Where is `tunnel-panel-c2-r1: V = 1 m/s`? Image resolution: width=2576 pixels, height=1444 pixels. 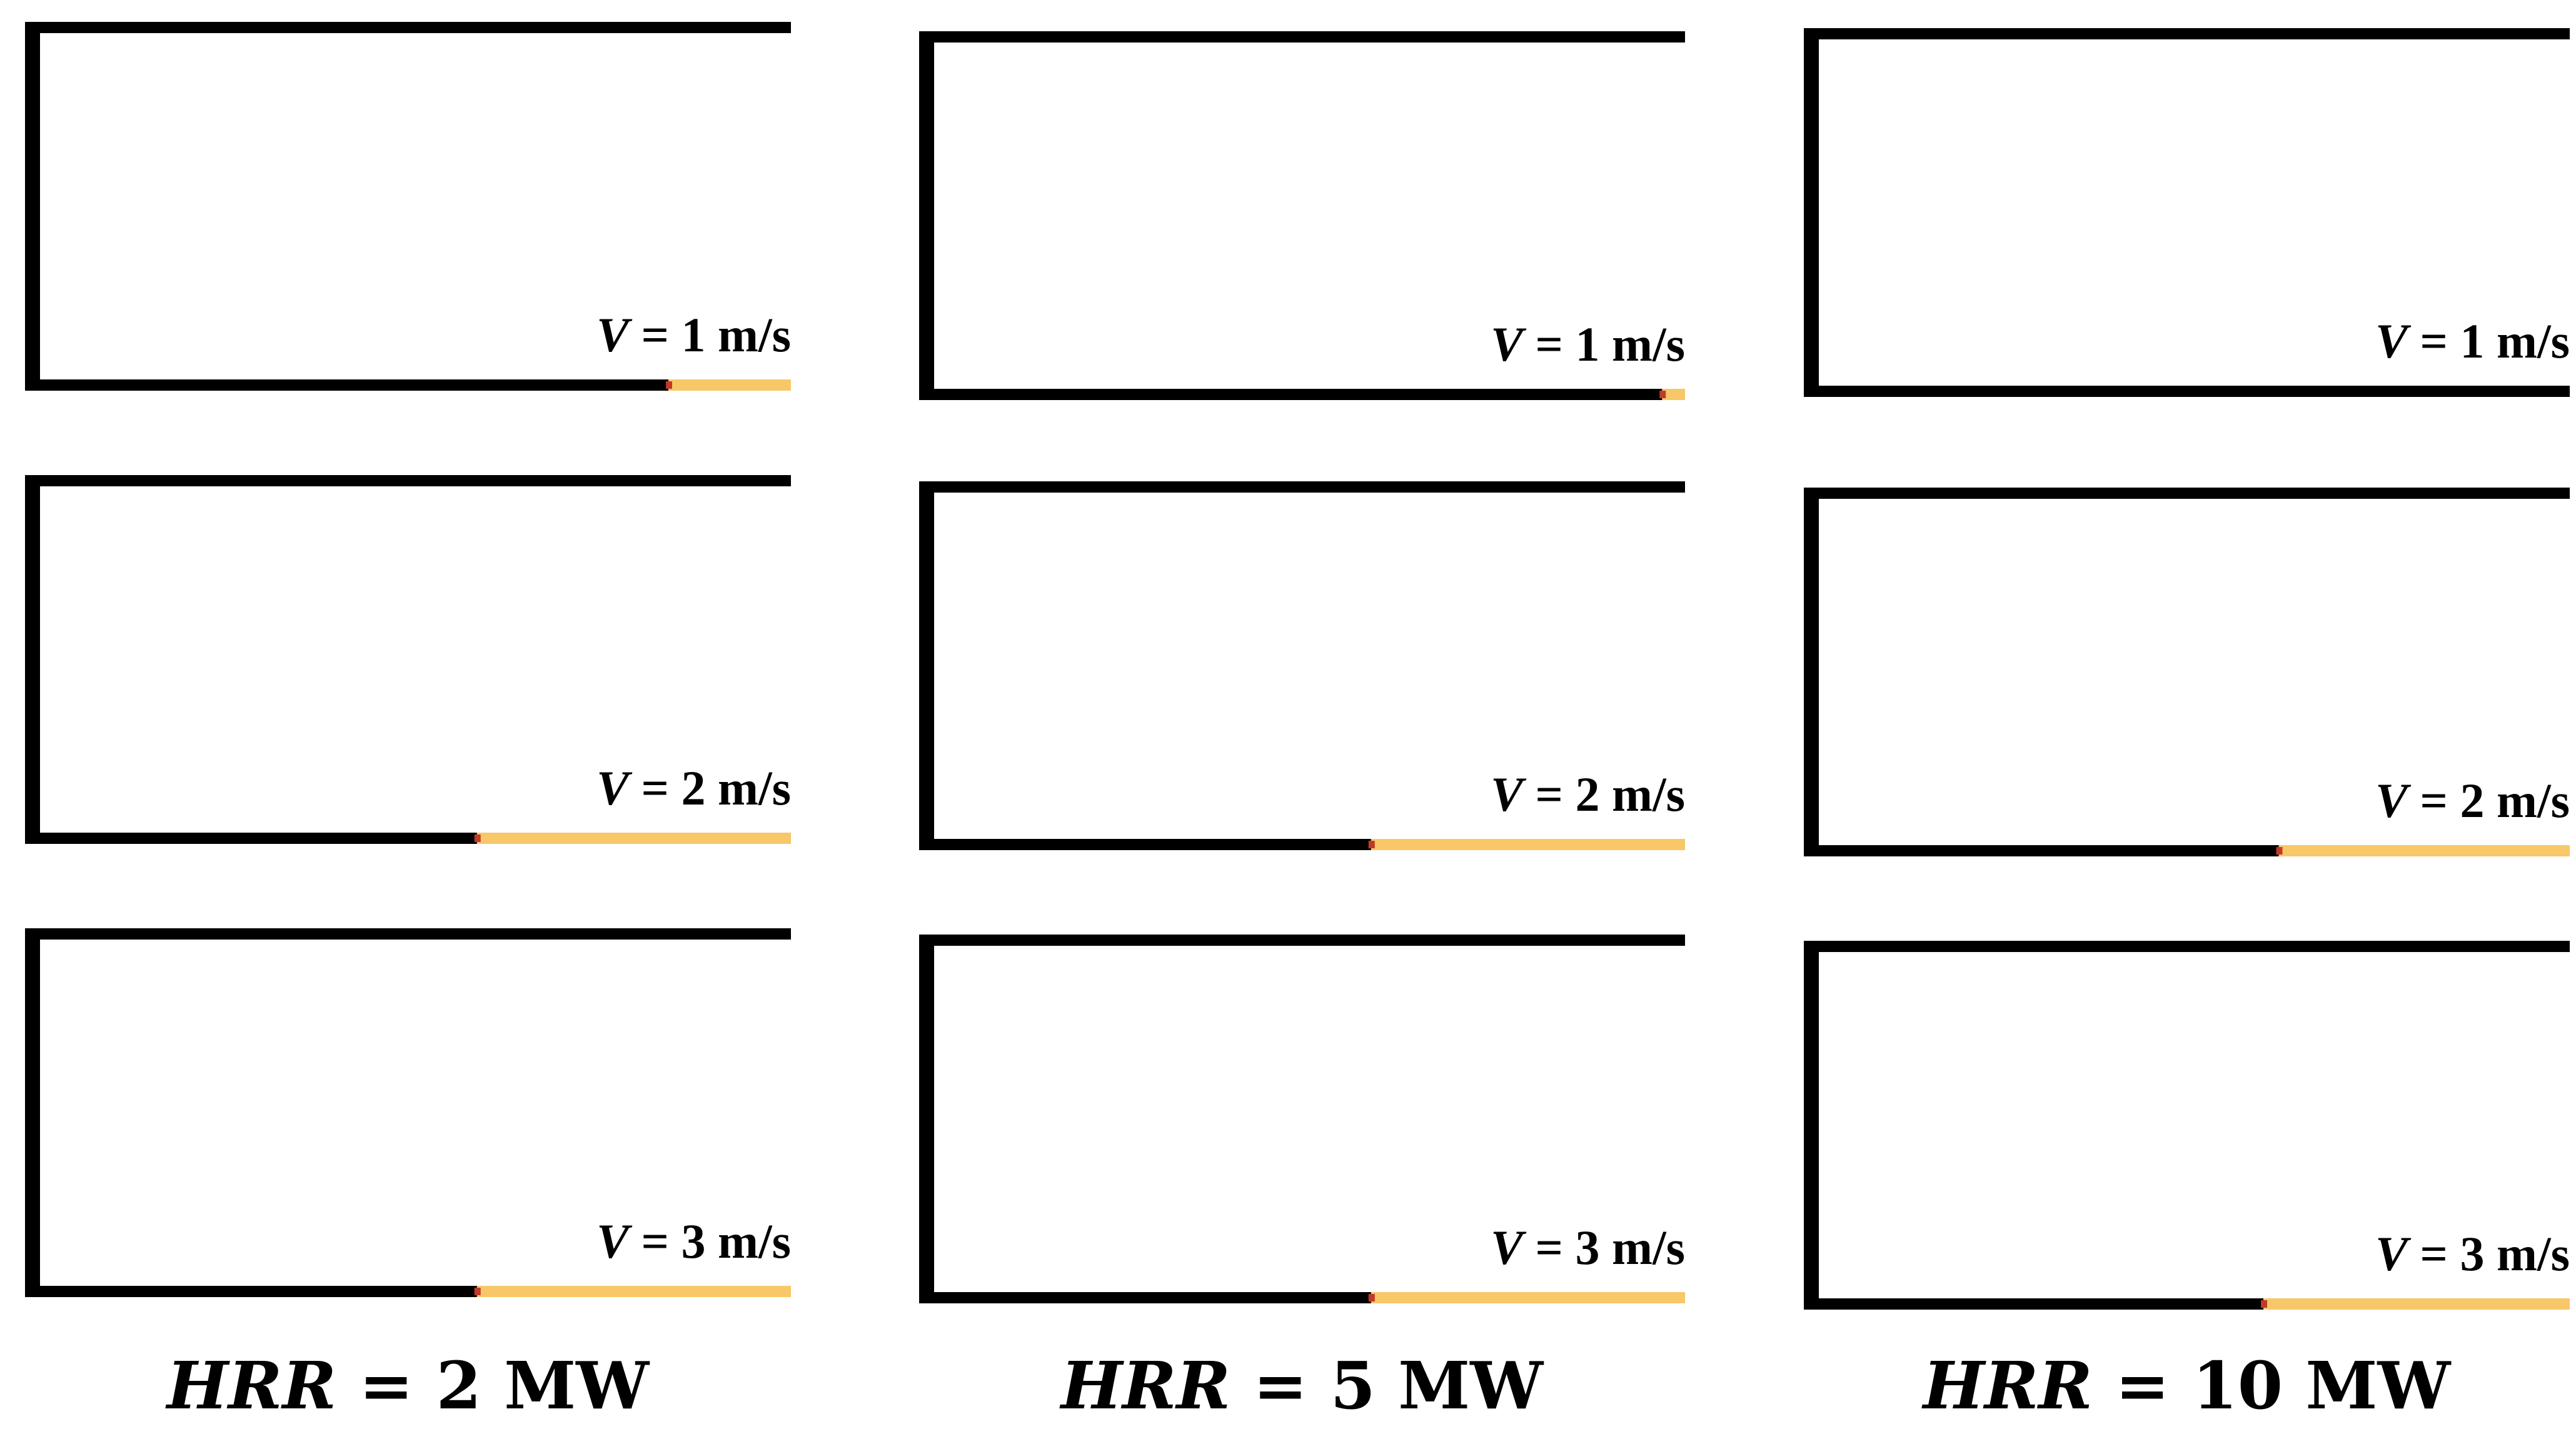
tunnel-panel-c2-r1: V = 1 m/s is located at coordinates (1302, 215).